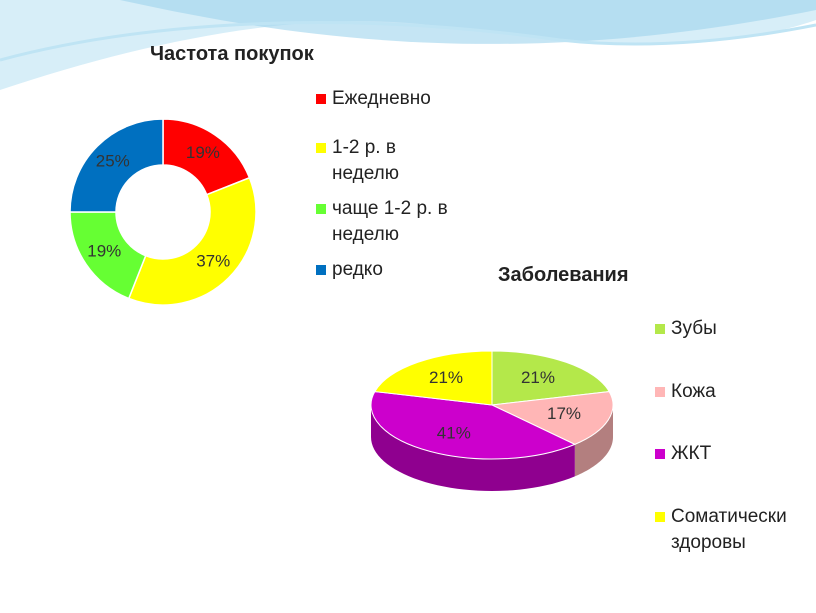 This screenshot has height=613, width=816. Describe the element at coordinates (564, 413) in the screenshot. I see `data-label: 17%` at that location.